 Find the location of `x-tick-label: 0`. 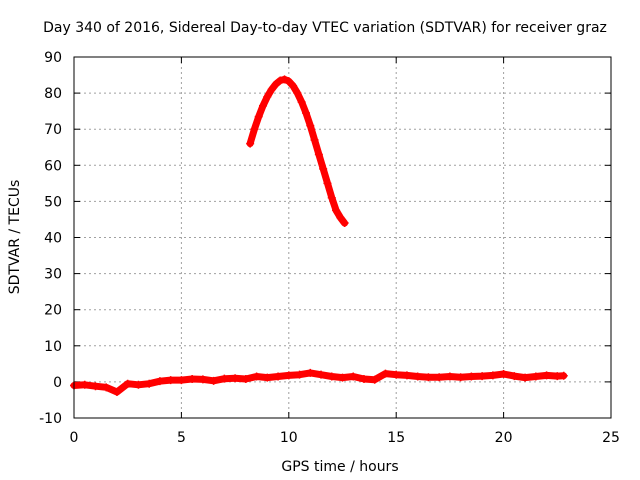

x-tick-label: 0 is located at coordinates (74, 438).